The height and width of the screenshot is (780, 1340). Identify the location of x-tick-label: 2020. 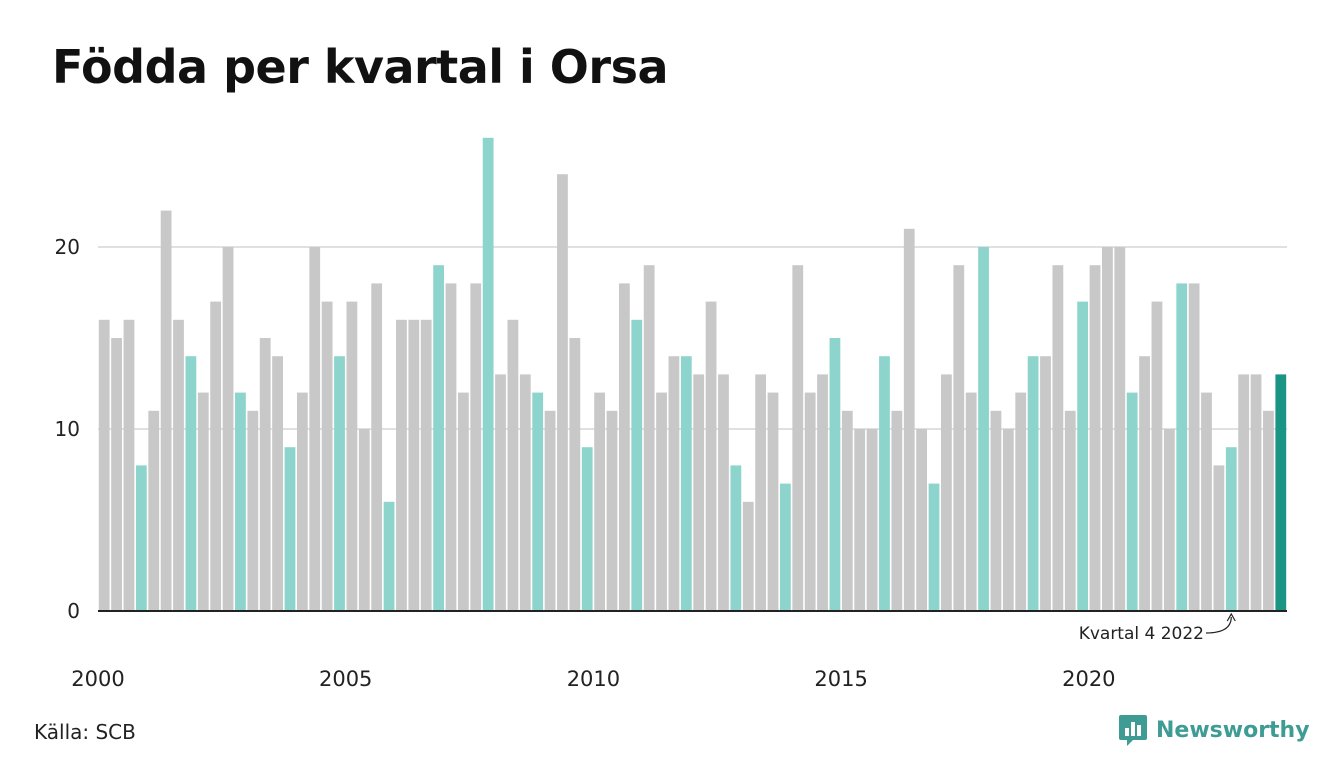
(1088, 679).